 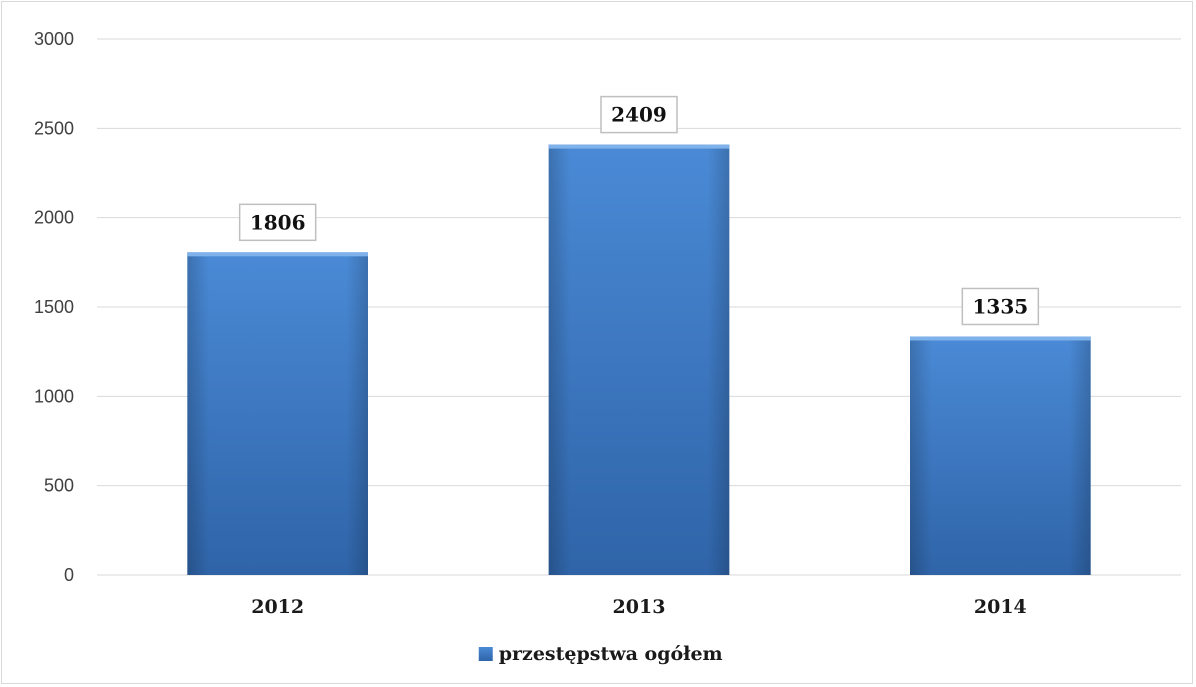 I want to click on y-tick-label: 2000, so click(x=54, y=218).